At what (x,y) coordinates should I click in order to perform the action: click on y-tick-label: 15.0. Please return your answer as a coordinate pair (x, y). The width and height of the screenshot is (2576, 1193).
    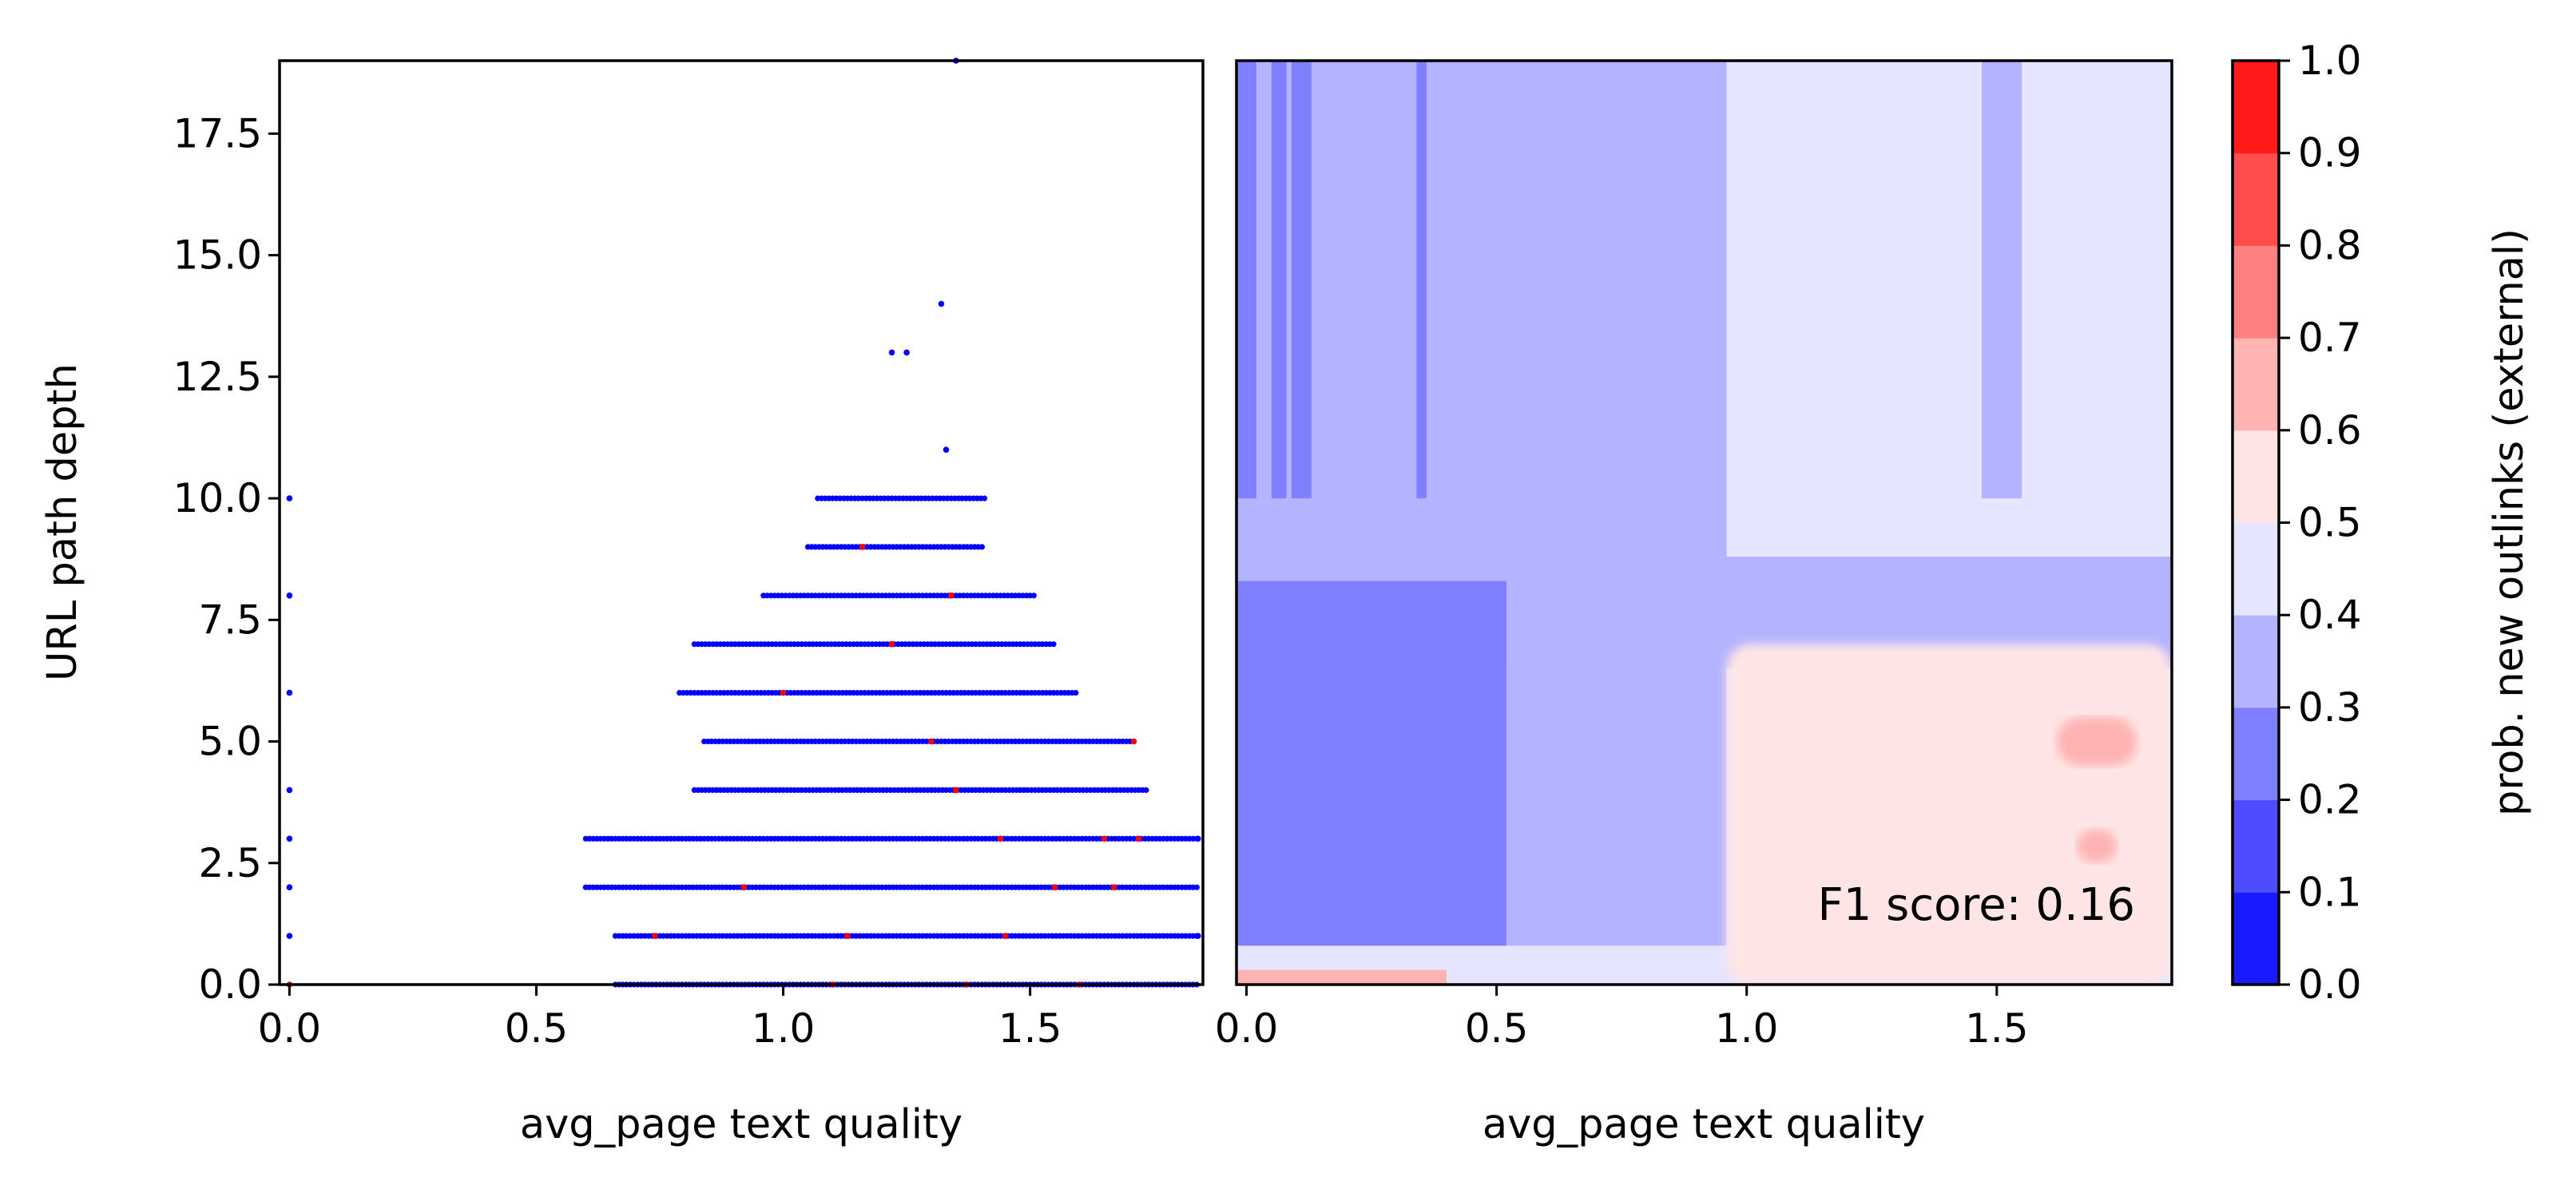
    Looking at the image, I should click on (217, 256).